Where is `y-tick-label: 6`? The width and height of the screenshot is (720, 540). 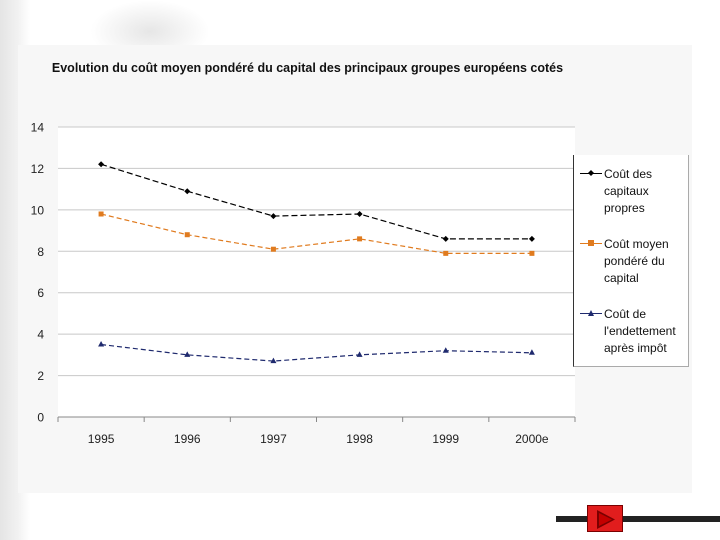 y-tick-label: 6 is located at coordinates (40, 293).